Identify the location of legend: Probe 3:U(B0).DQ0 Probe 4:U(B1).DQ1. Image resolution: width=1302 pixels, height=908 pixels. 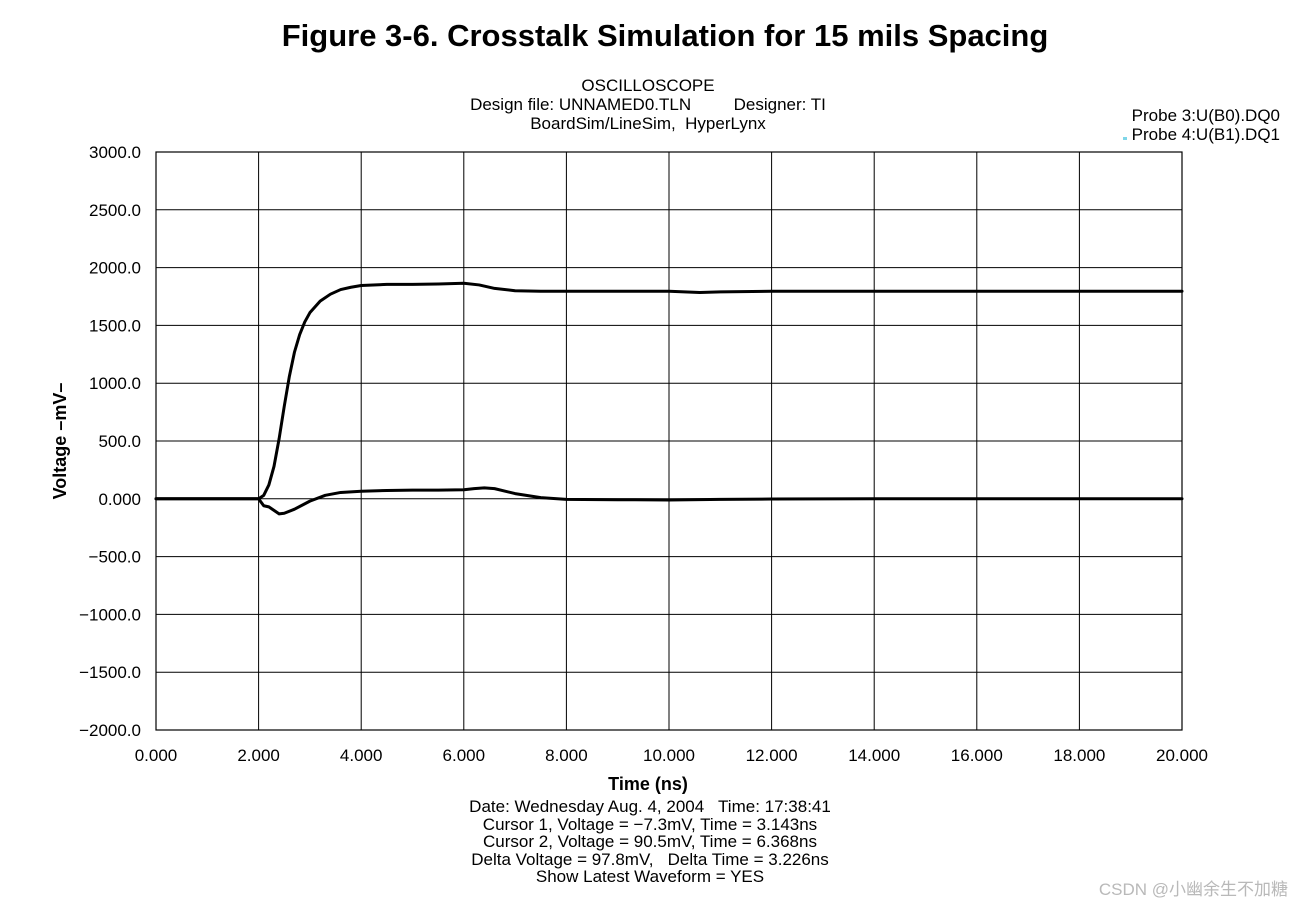
(1201, 125).